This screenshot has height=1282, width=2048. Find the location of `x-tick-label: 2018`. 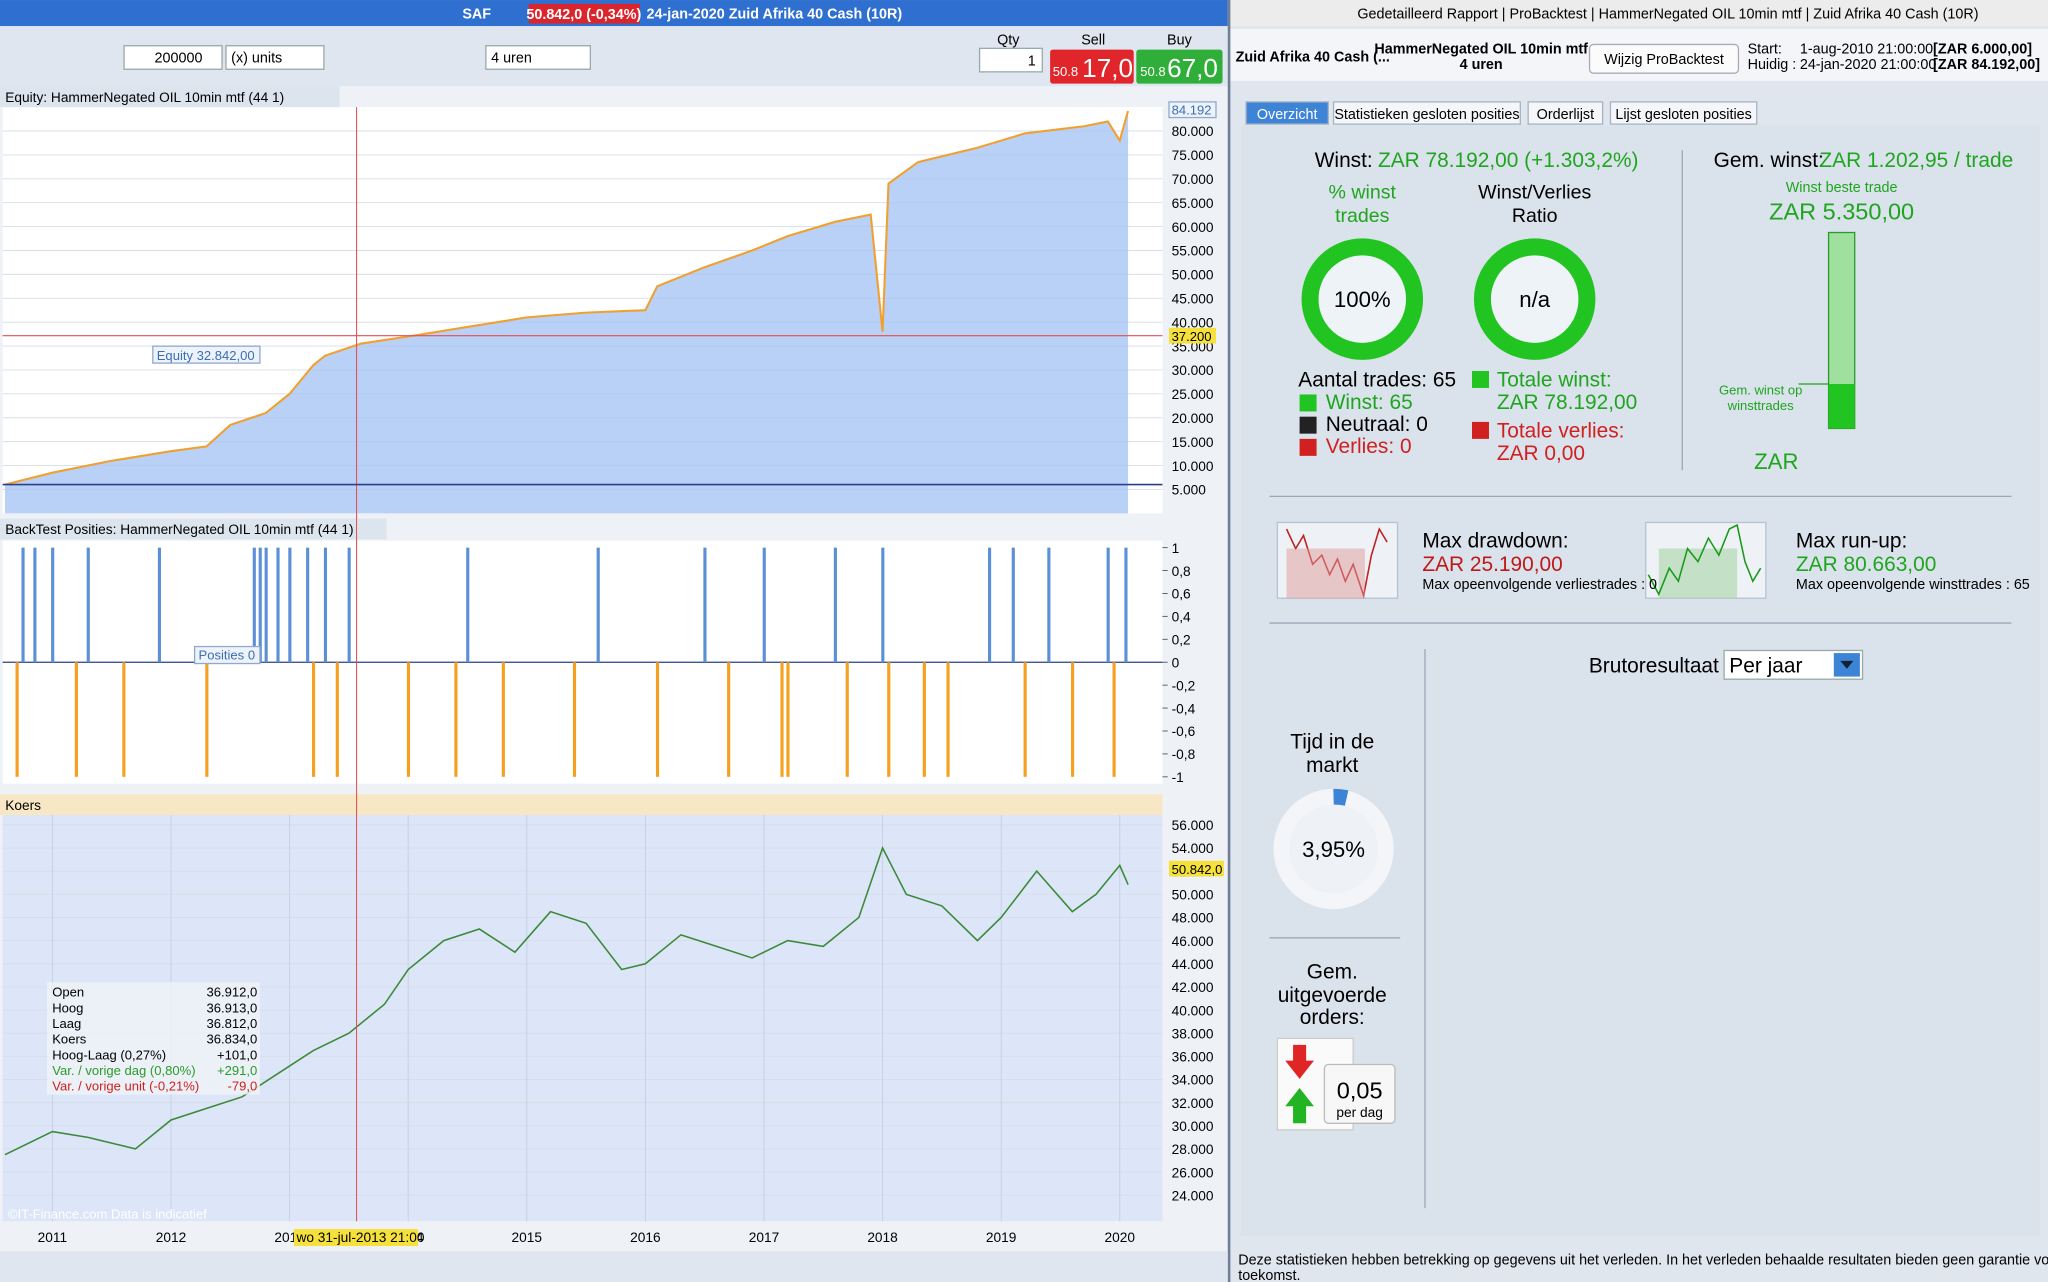

x-tick-label: 2018 is located at coordinates (882, 1237).